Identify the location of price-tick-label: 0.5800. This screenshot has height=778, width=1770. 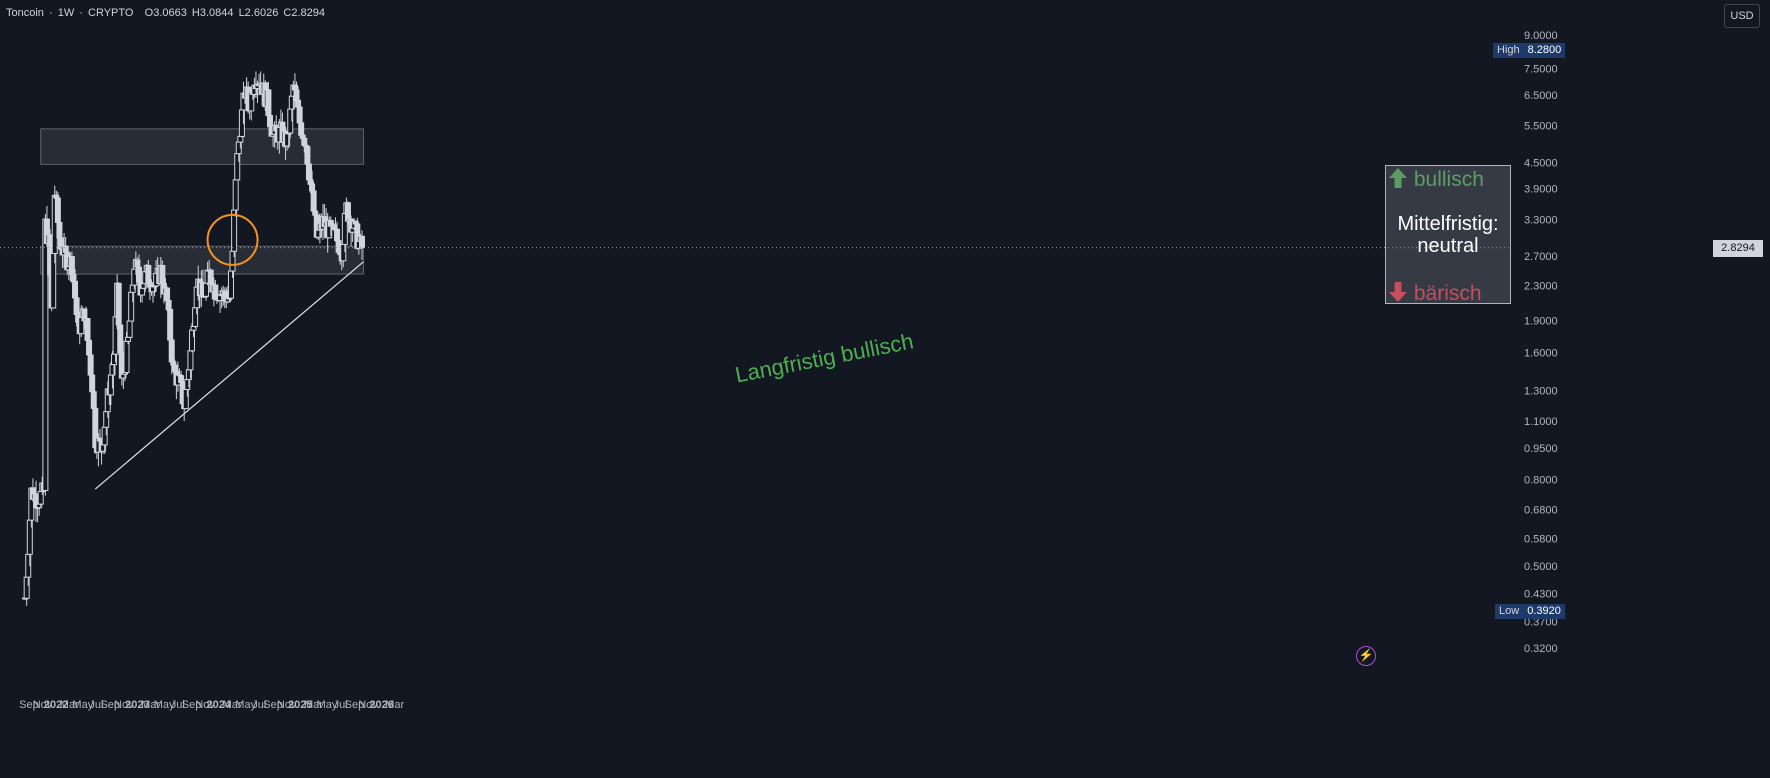
(1541, 540).